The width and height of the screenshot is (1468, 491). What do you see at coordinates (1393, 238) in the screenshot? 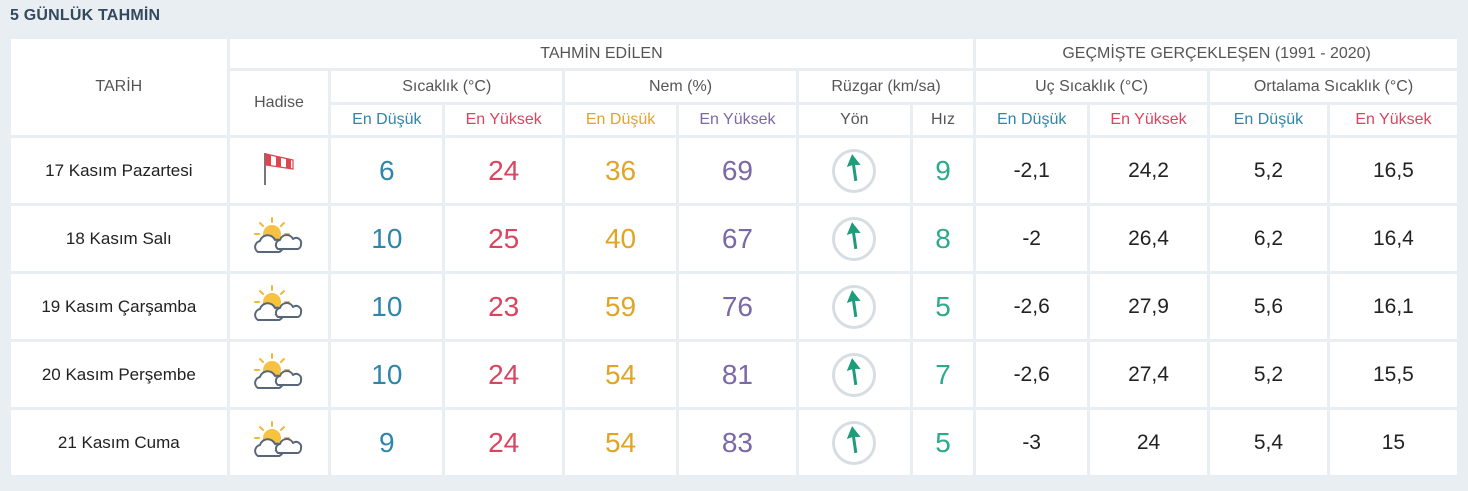
I see `average-max: 16,4` at bounding box center [1393, 238].